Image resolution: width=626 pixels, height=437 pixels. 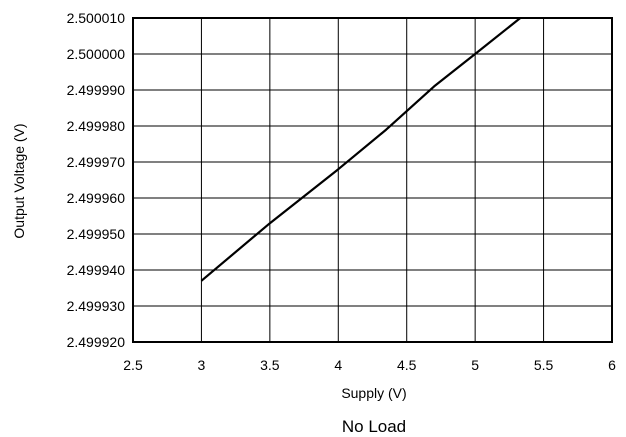 I want to click on x-tick-label: 6, so click(x=612, y=365).